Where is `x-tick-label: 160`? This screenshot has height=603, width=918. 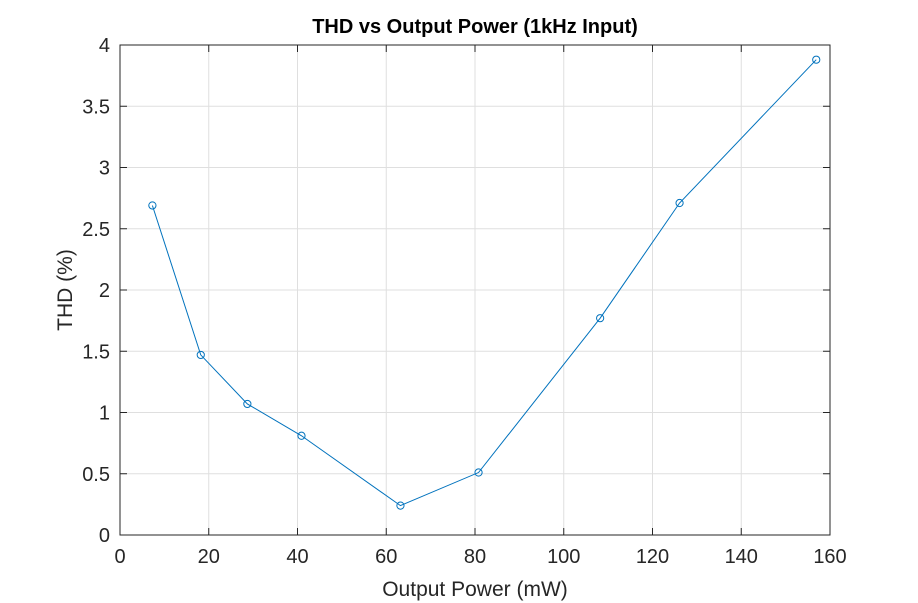
x-tick-label: 160 is located at coordinates (829, 557).